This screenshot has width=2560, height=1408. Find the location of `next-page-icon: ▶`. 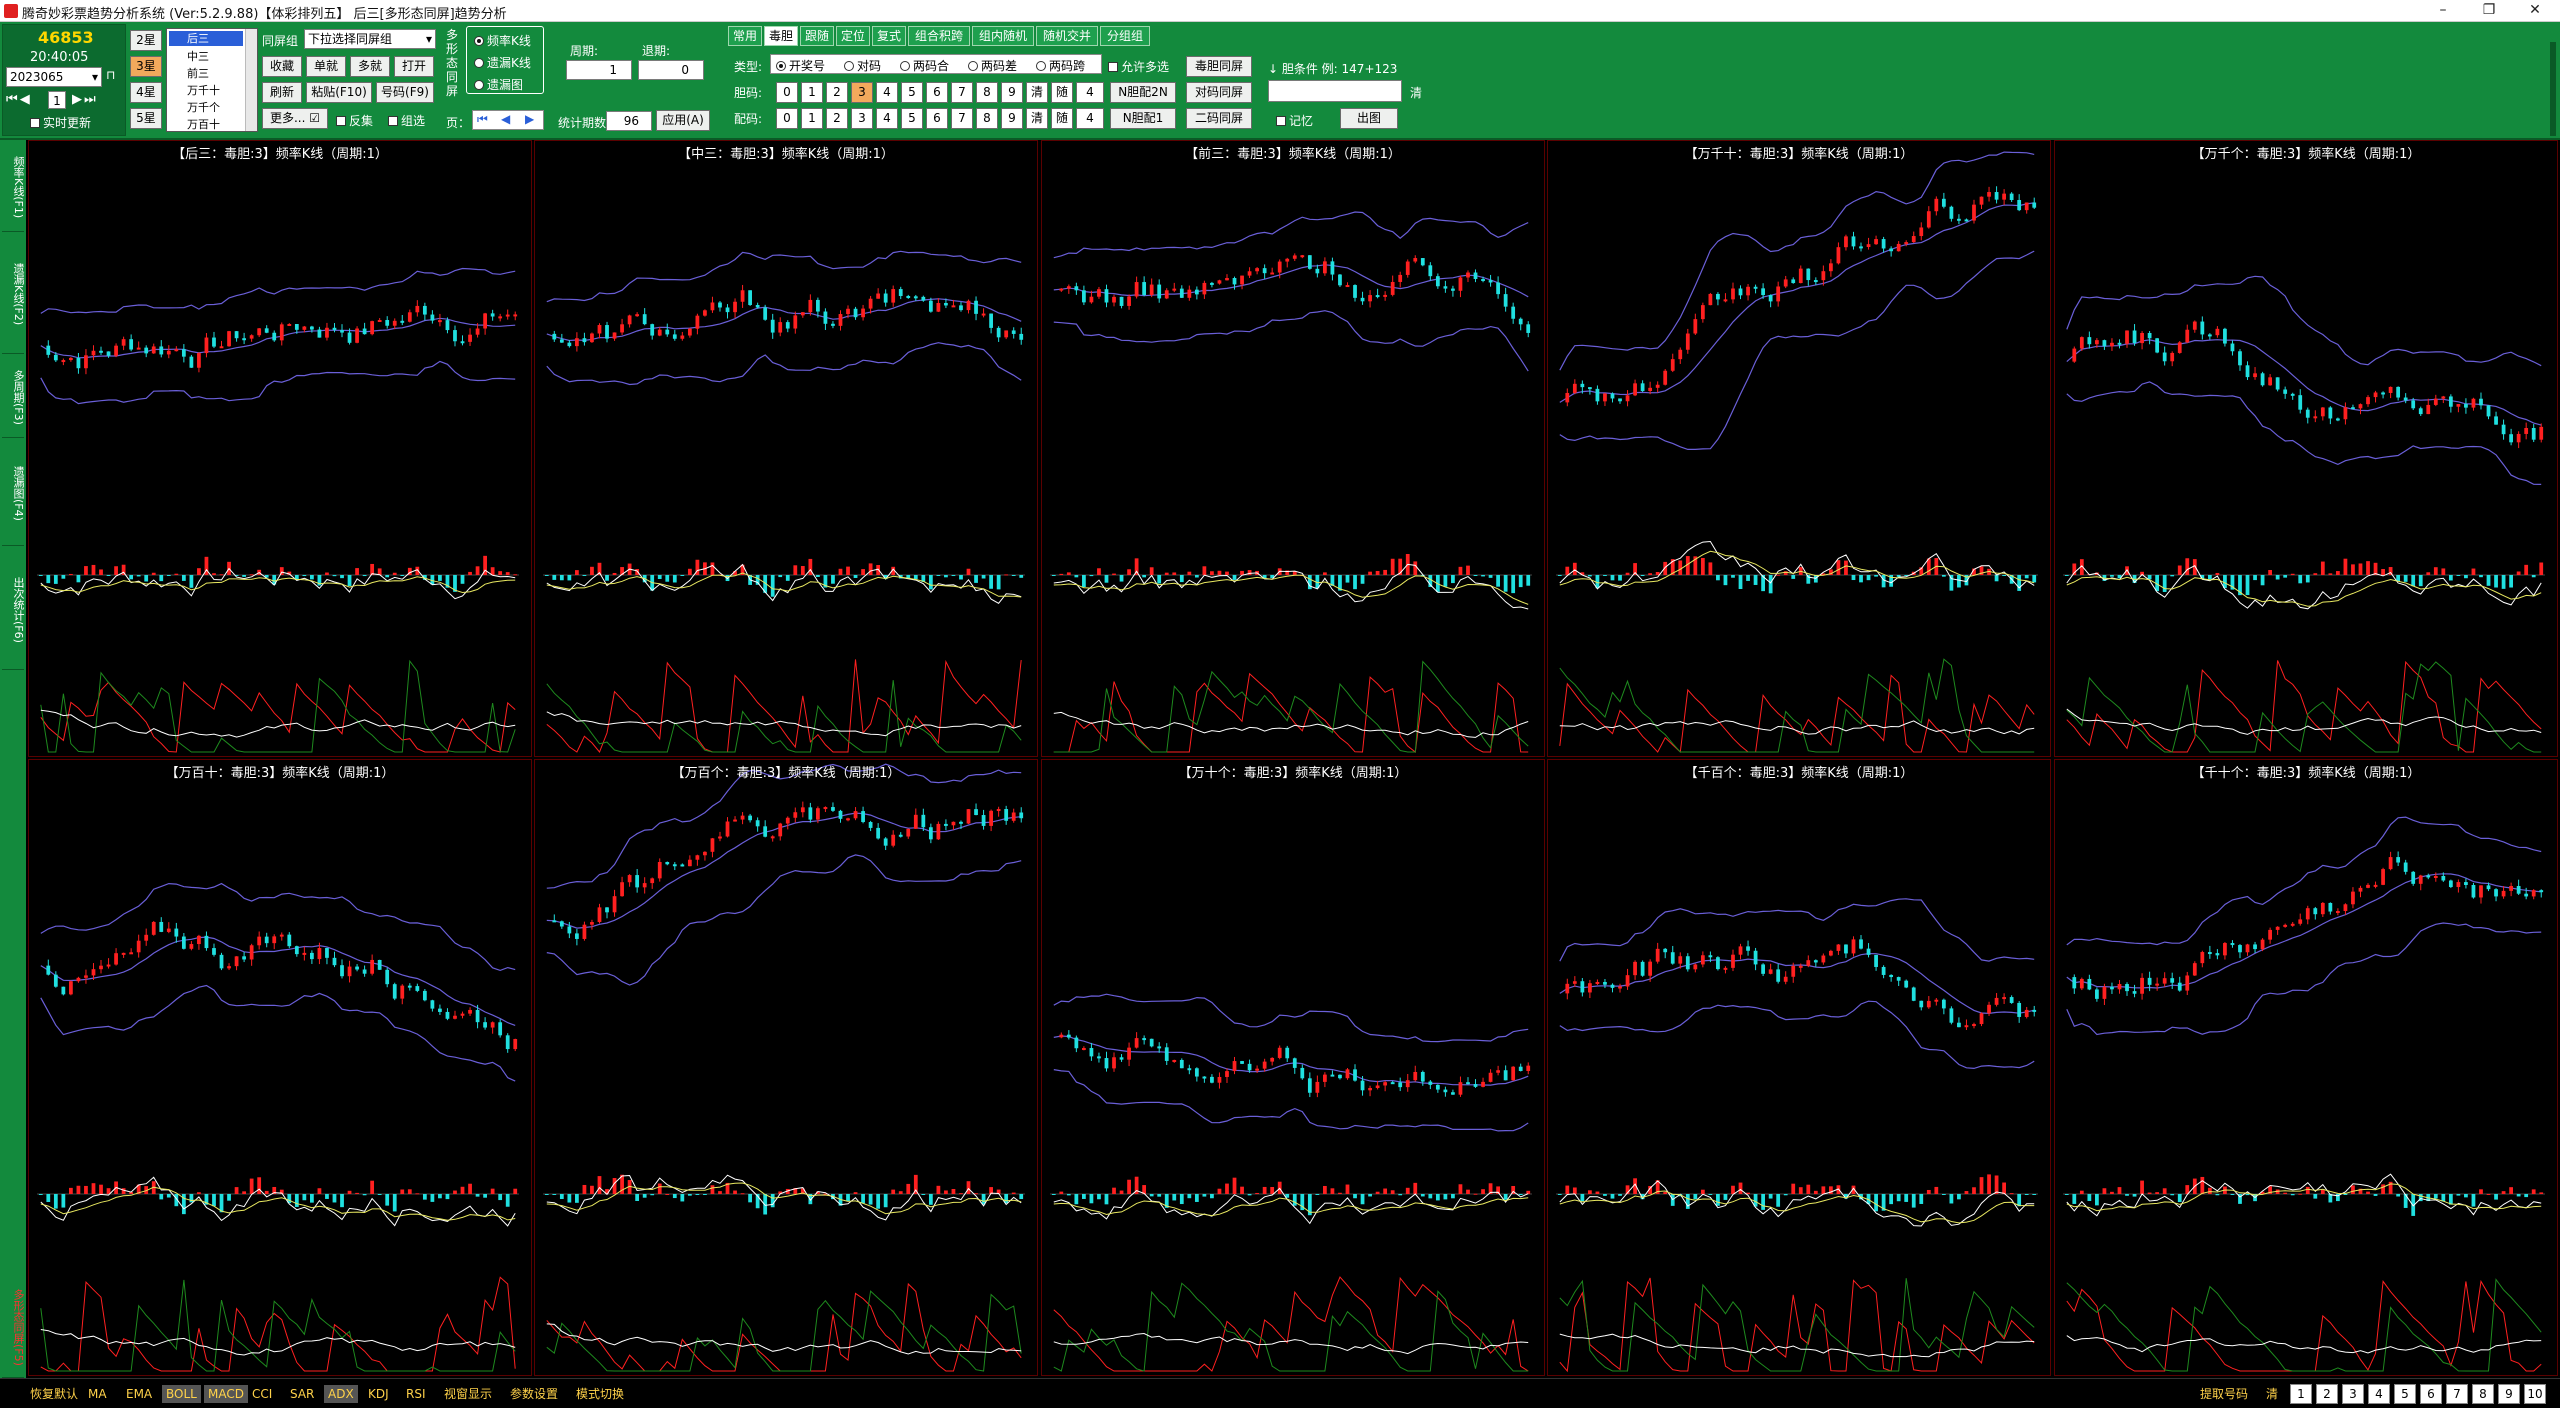

next-page-icon: ▶ is located at coordinates (530, 119).